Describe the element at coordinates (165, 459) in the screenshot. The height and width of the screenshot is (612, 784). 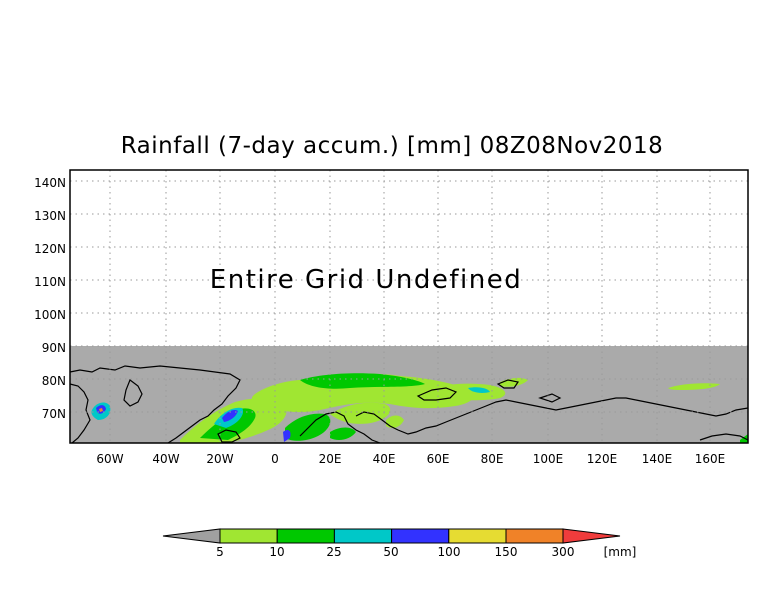
I see `lon-label: 40W` at that location.